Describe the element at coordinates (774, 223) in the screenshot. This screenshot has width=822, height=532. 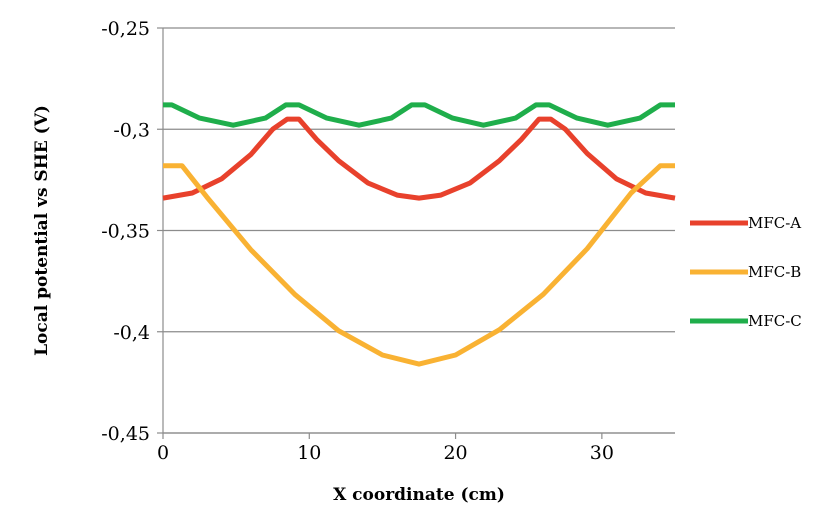
I see `legend-label-mfc-a: MFC-A` at that location.